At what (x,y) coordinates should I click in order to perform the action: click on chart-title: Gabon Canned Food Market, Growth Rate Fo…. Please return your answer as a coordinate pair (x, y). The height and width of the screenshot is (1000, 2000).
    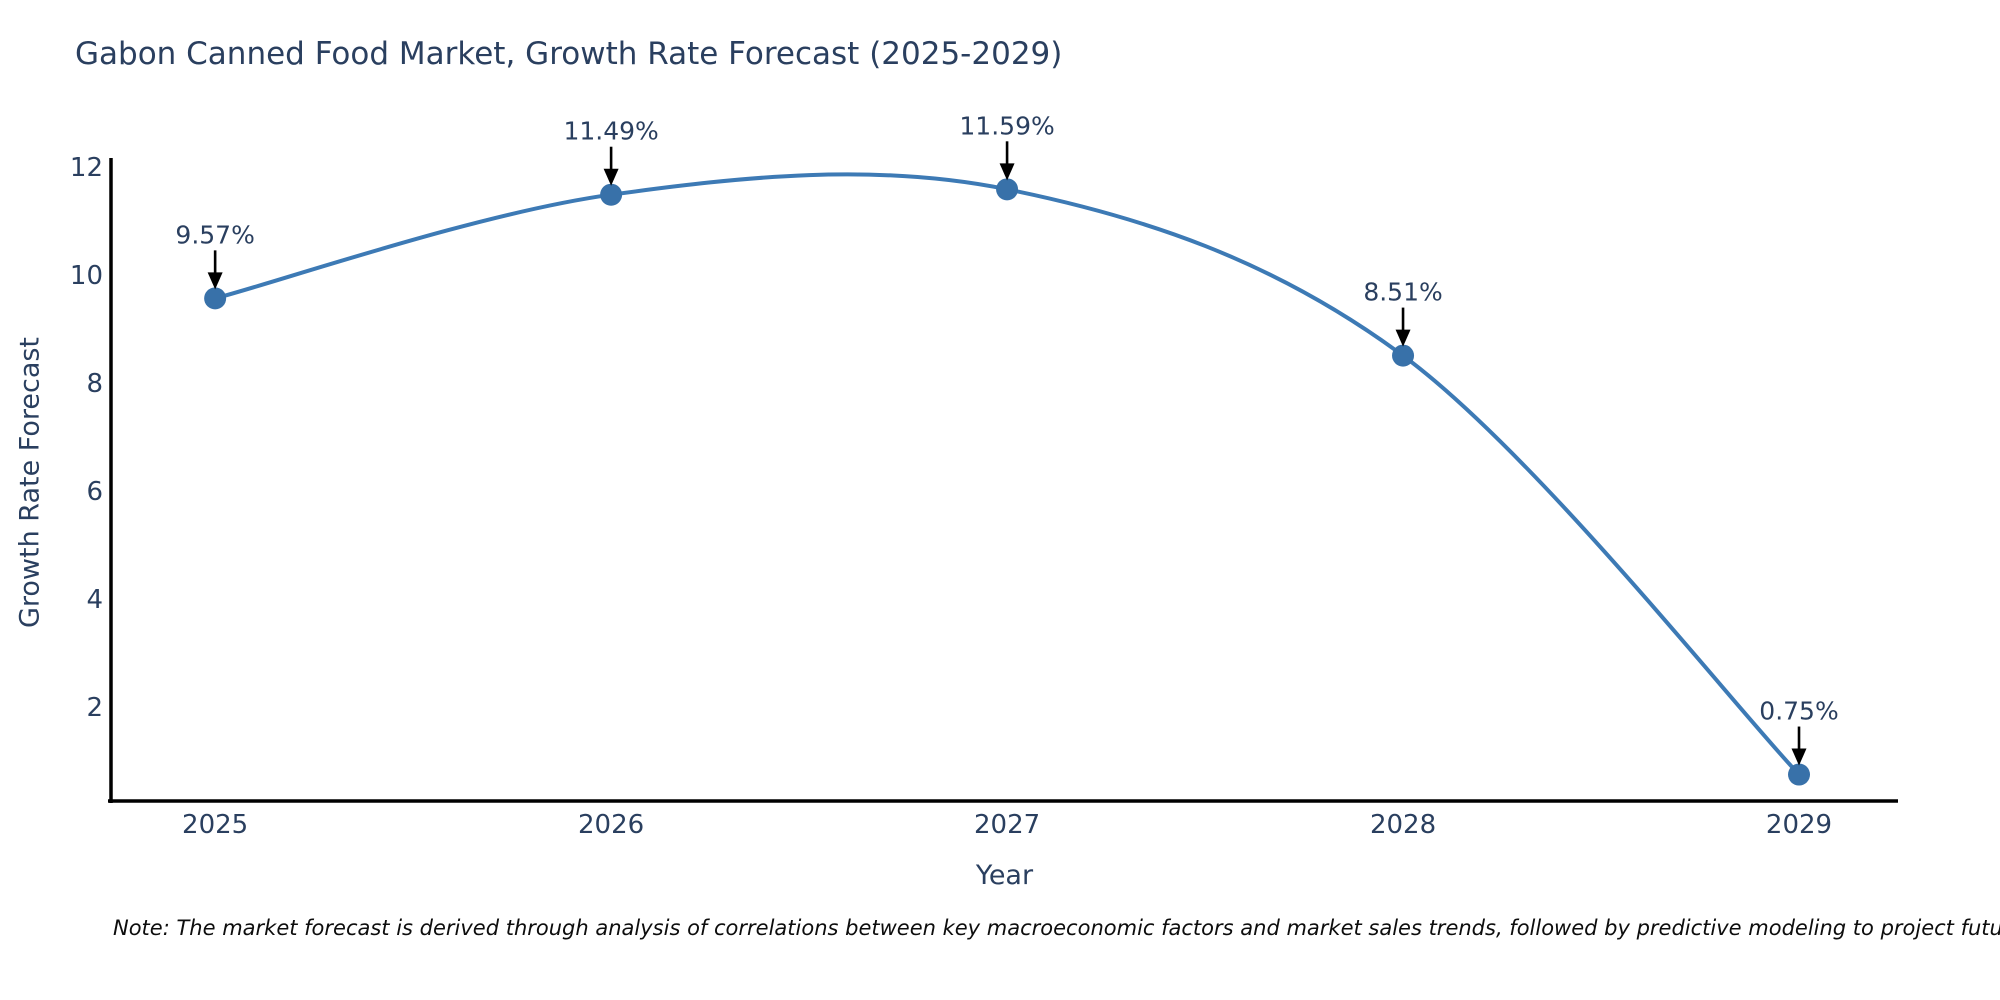
    Looking at the image, I should click on (569, 54).